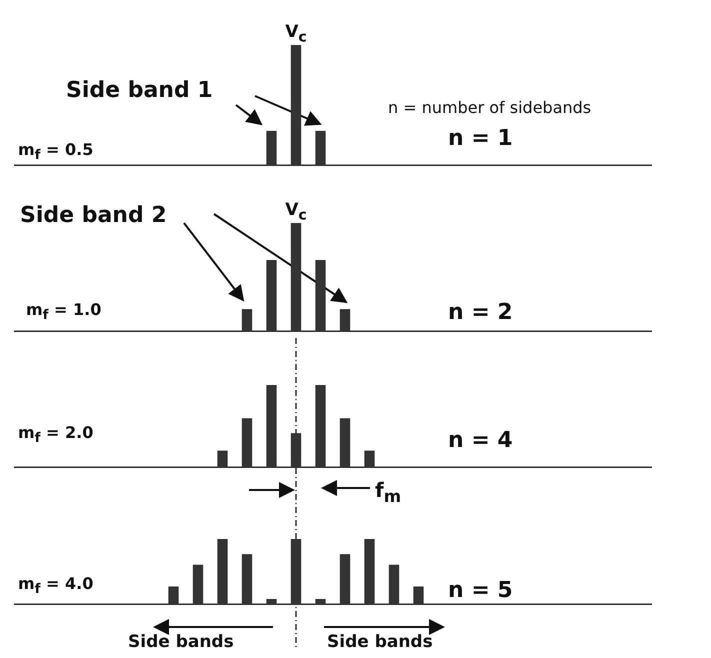  I want to click on text: Side band 2, so click(93, 215).